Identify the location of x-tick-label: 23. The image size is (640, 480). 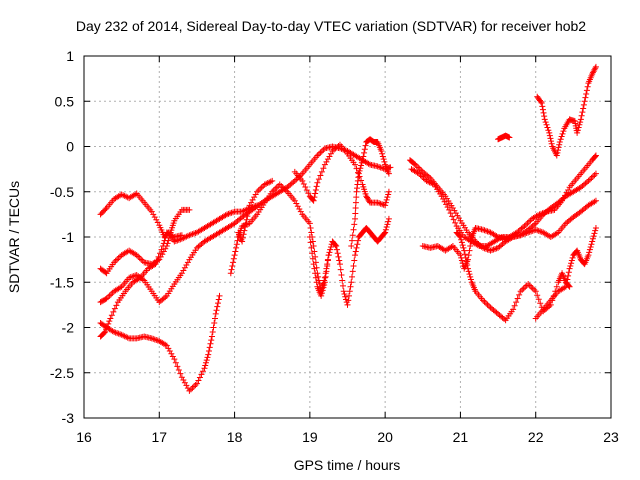
(611, 437).